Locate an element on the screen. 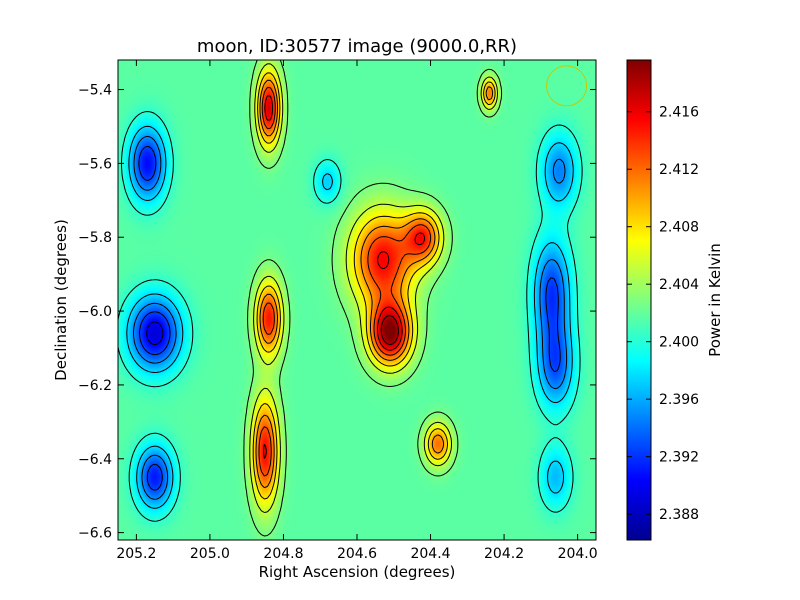 This screenshot has height=600, width=800. y-tick-label: −6.0 is located at coordinates (95, 312).